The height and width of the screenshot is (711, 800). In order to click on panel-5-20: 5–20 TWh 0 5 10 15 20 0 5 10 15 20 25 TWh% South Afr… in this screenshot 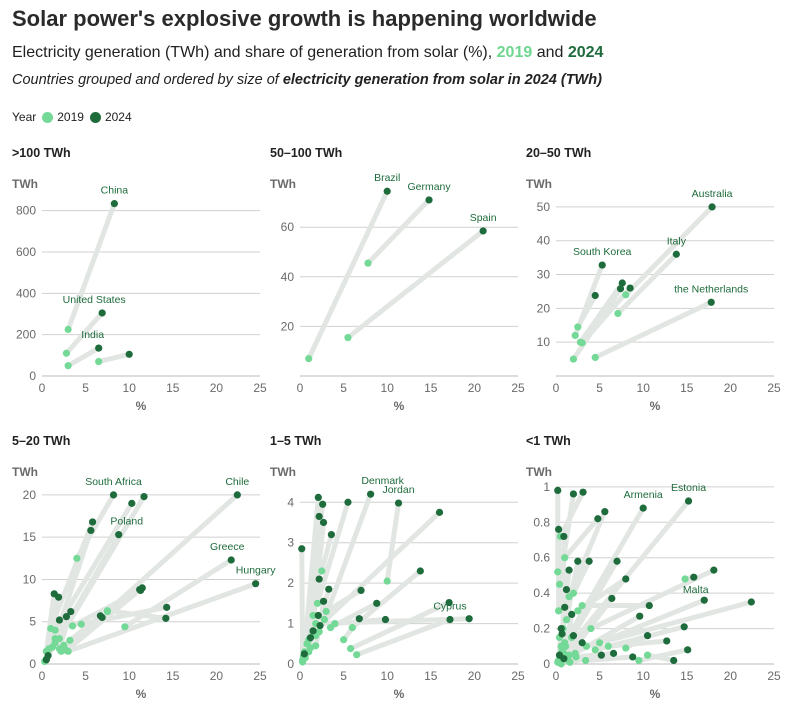, I will do `click(144, 569)`.